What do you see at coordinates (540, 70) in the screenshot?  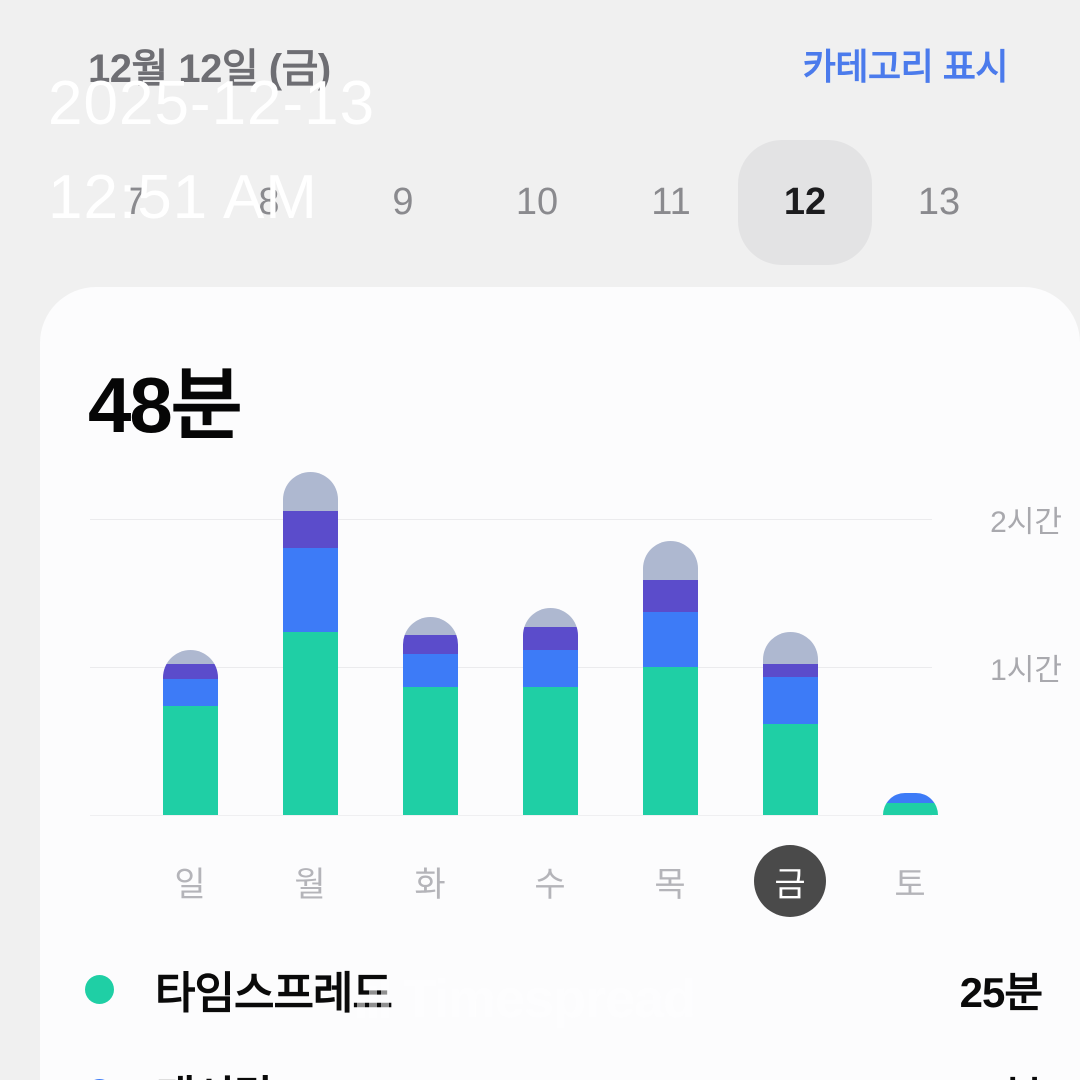 I see `header: 12월 12일 (금) 카테고리 표시` at bounding box center [540, 70].